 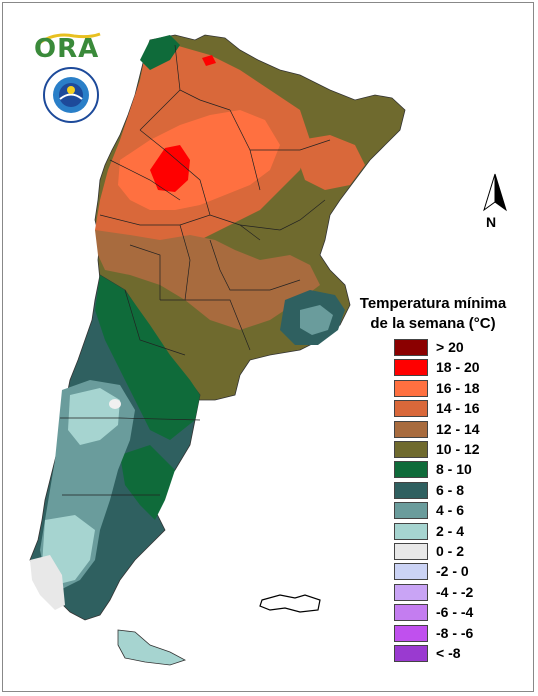 I want to click on legend-label: 12 - 14, so click(x=458, y=428).